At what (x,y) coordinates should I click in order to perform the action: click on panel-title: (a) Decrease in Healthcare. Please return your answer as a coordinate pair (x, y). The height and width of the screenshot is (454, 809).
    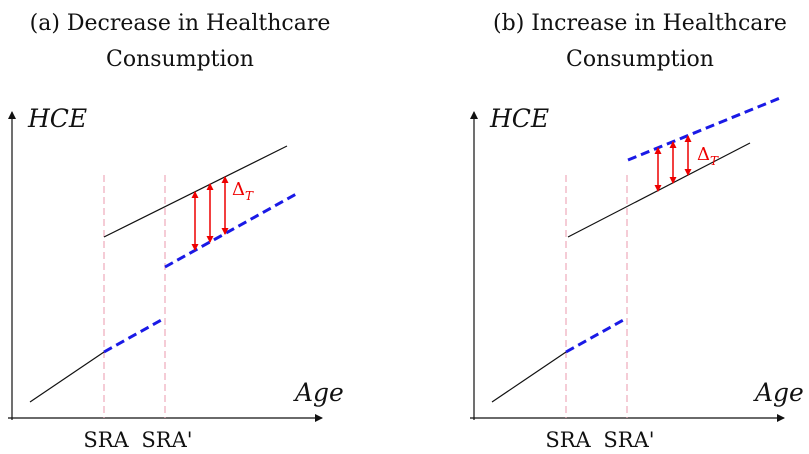
    Looking at the image, I should click on (180, 23).